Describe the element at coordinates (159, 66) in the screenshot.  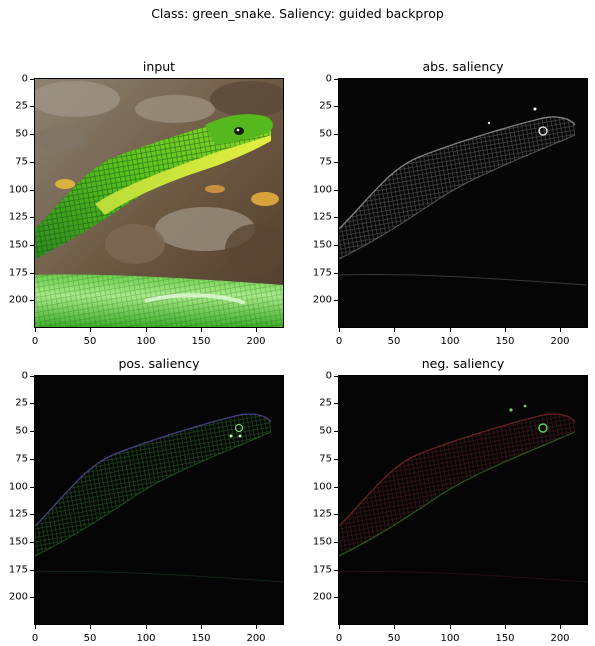
I see `panel-title-input: input` at that location.